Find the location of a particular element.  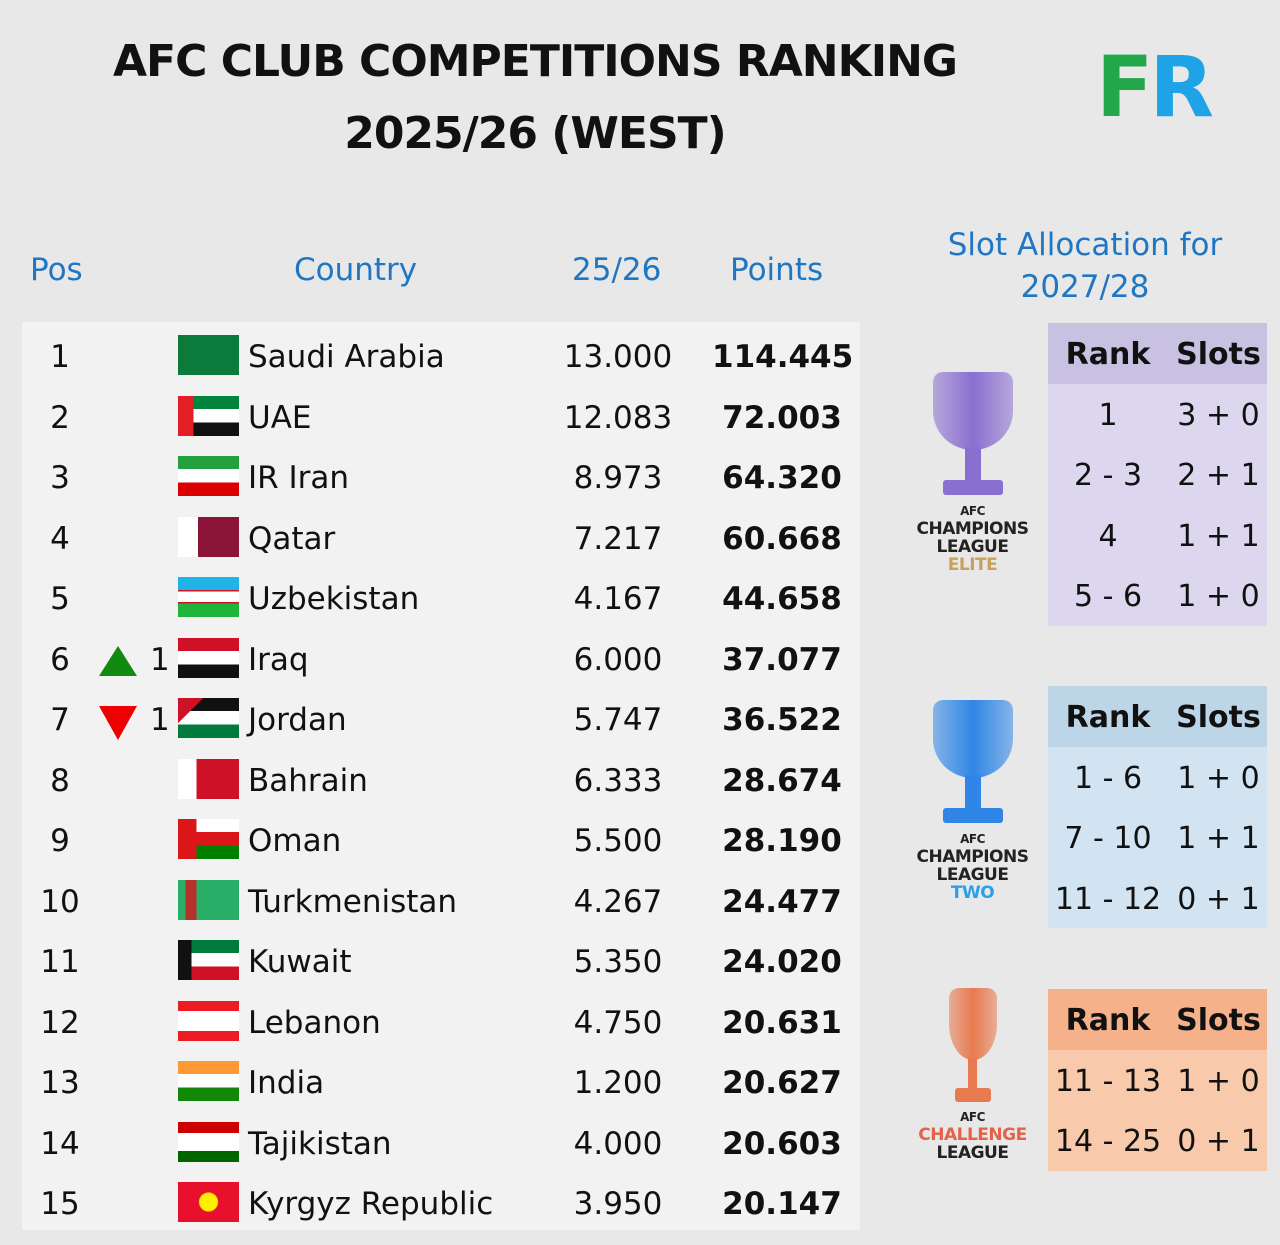

season-points: 12.083 is located at coordinates (618, 417).